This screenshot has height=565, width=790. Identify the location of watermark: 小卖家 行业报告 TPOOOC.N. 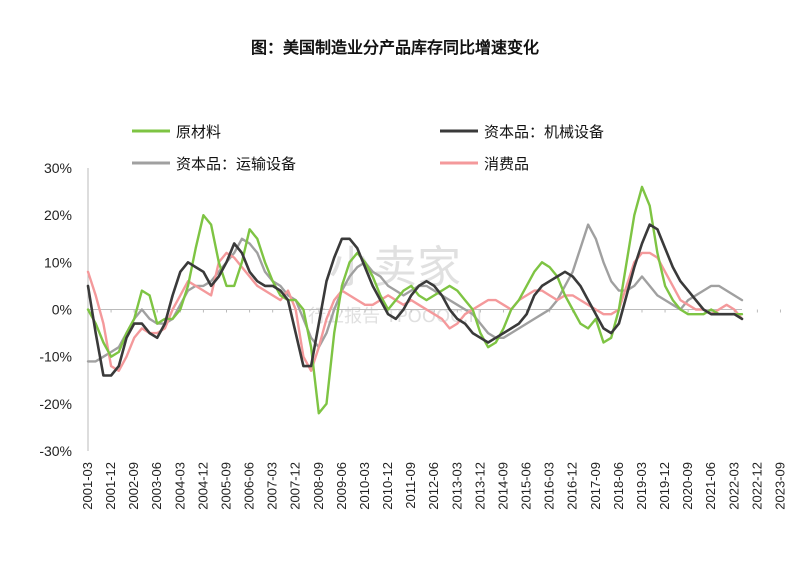
(395, 284).